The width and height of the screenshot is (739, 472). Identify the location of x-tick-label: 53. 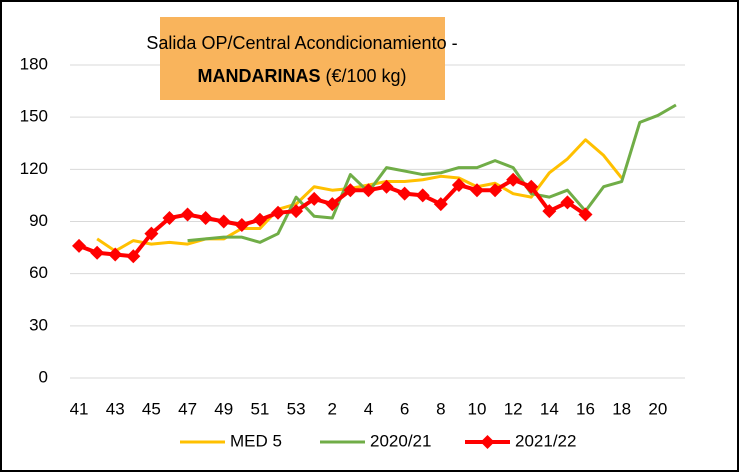
(296, 408).